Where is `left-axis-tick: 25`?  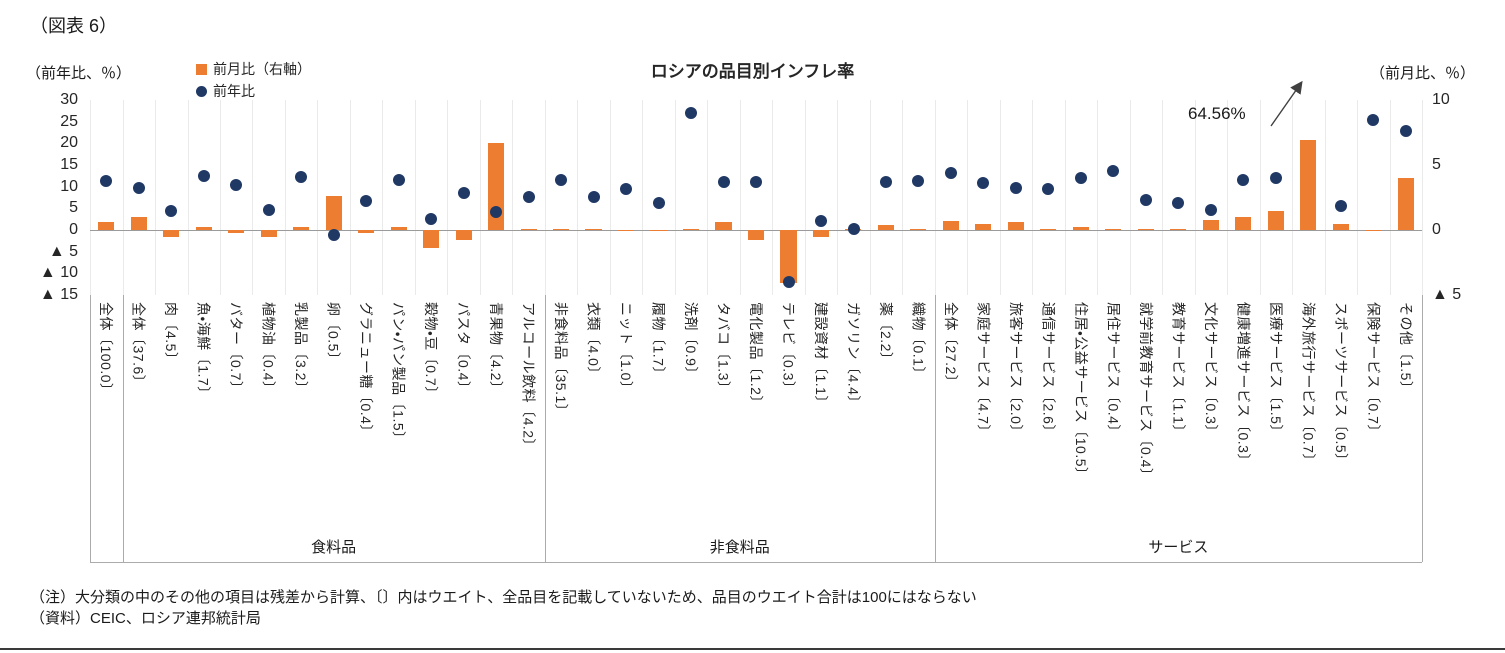 left-axis-tick: 25 is located at coordinates (69, 121).